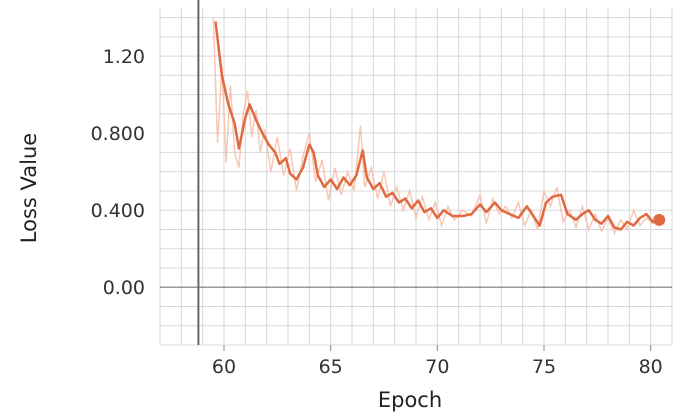 This screenshot has width=681, height=415. I want to click on x-tick-label: 70, so click(437, 367).